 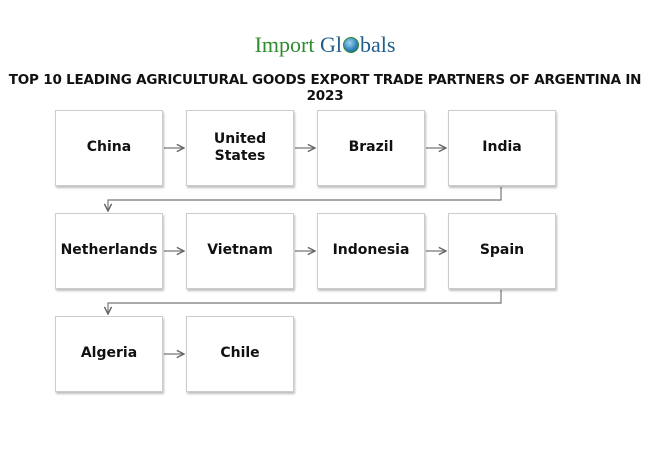 I want to click on partner-box-1: China, so click(x=109, y=148).